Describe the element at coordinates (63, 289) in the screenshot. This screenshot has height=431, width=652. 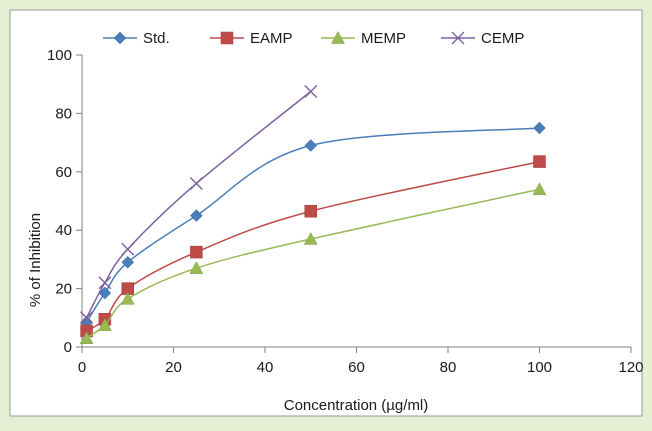
I see `y-tick-label: 20` at that location.